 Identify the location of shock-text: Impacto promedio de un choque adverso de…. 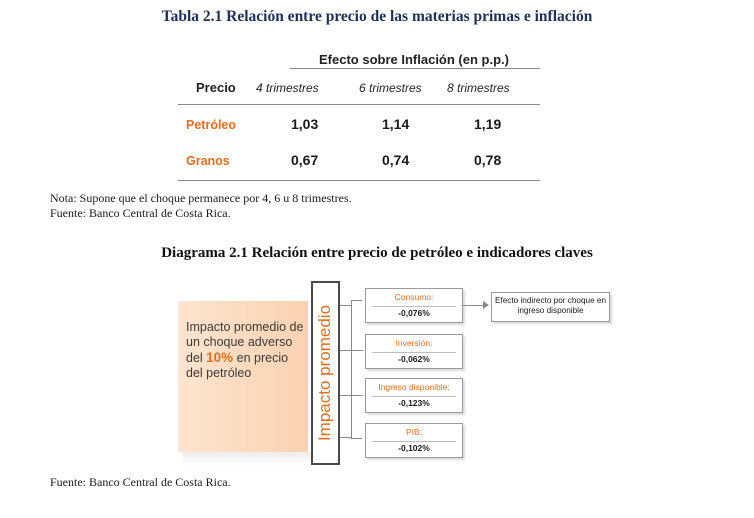
(246, 350).